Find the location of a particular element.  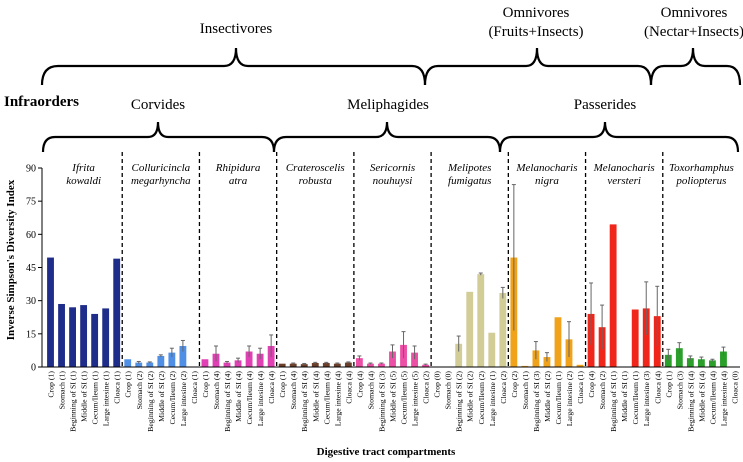

infraorder-label-passerides: Passerides is located at coordinates (605, 105).